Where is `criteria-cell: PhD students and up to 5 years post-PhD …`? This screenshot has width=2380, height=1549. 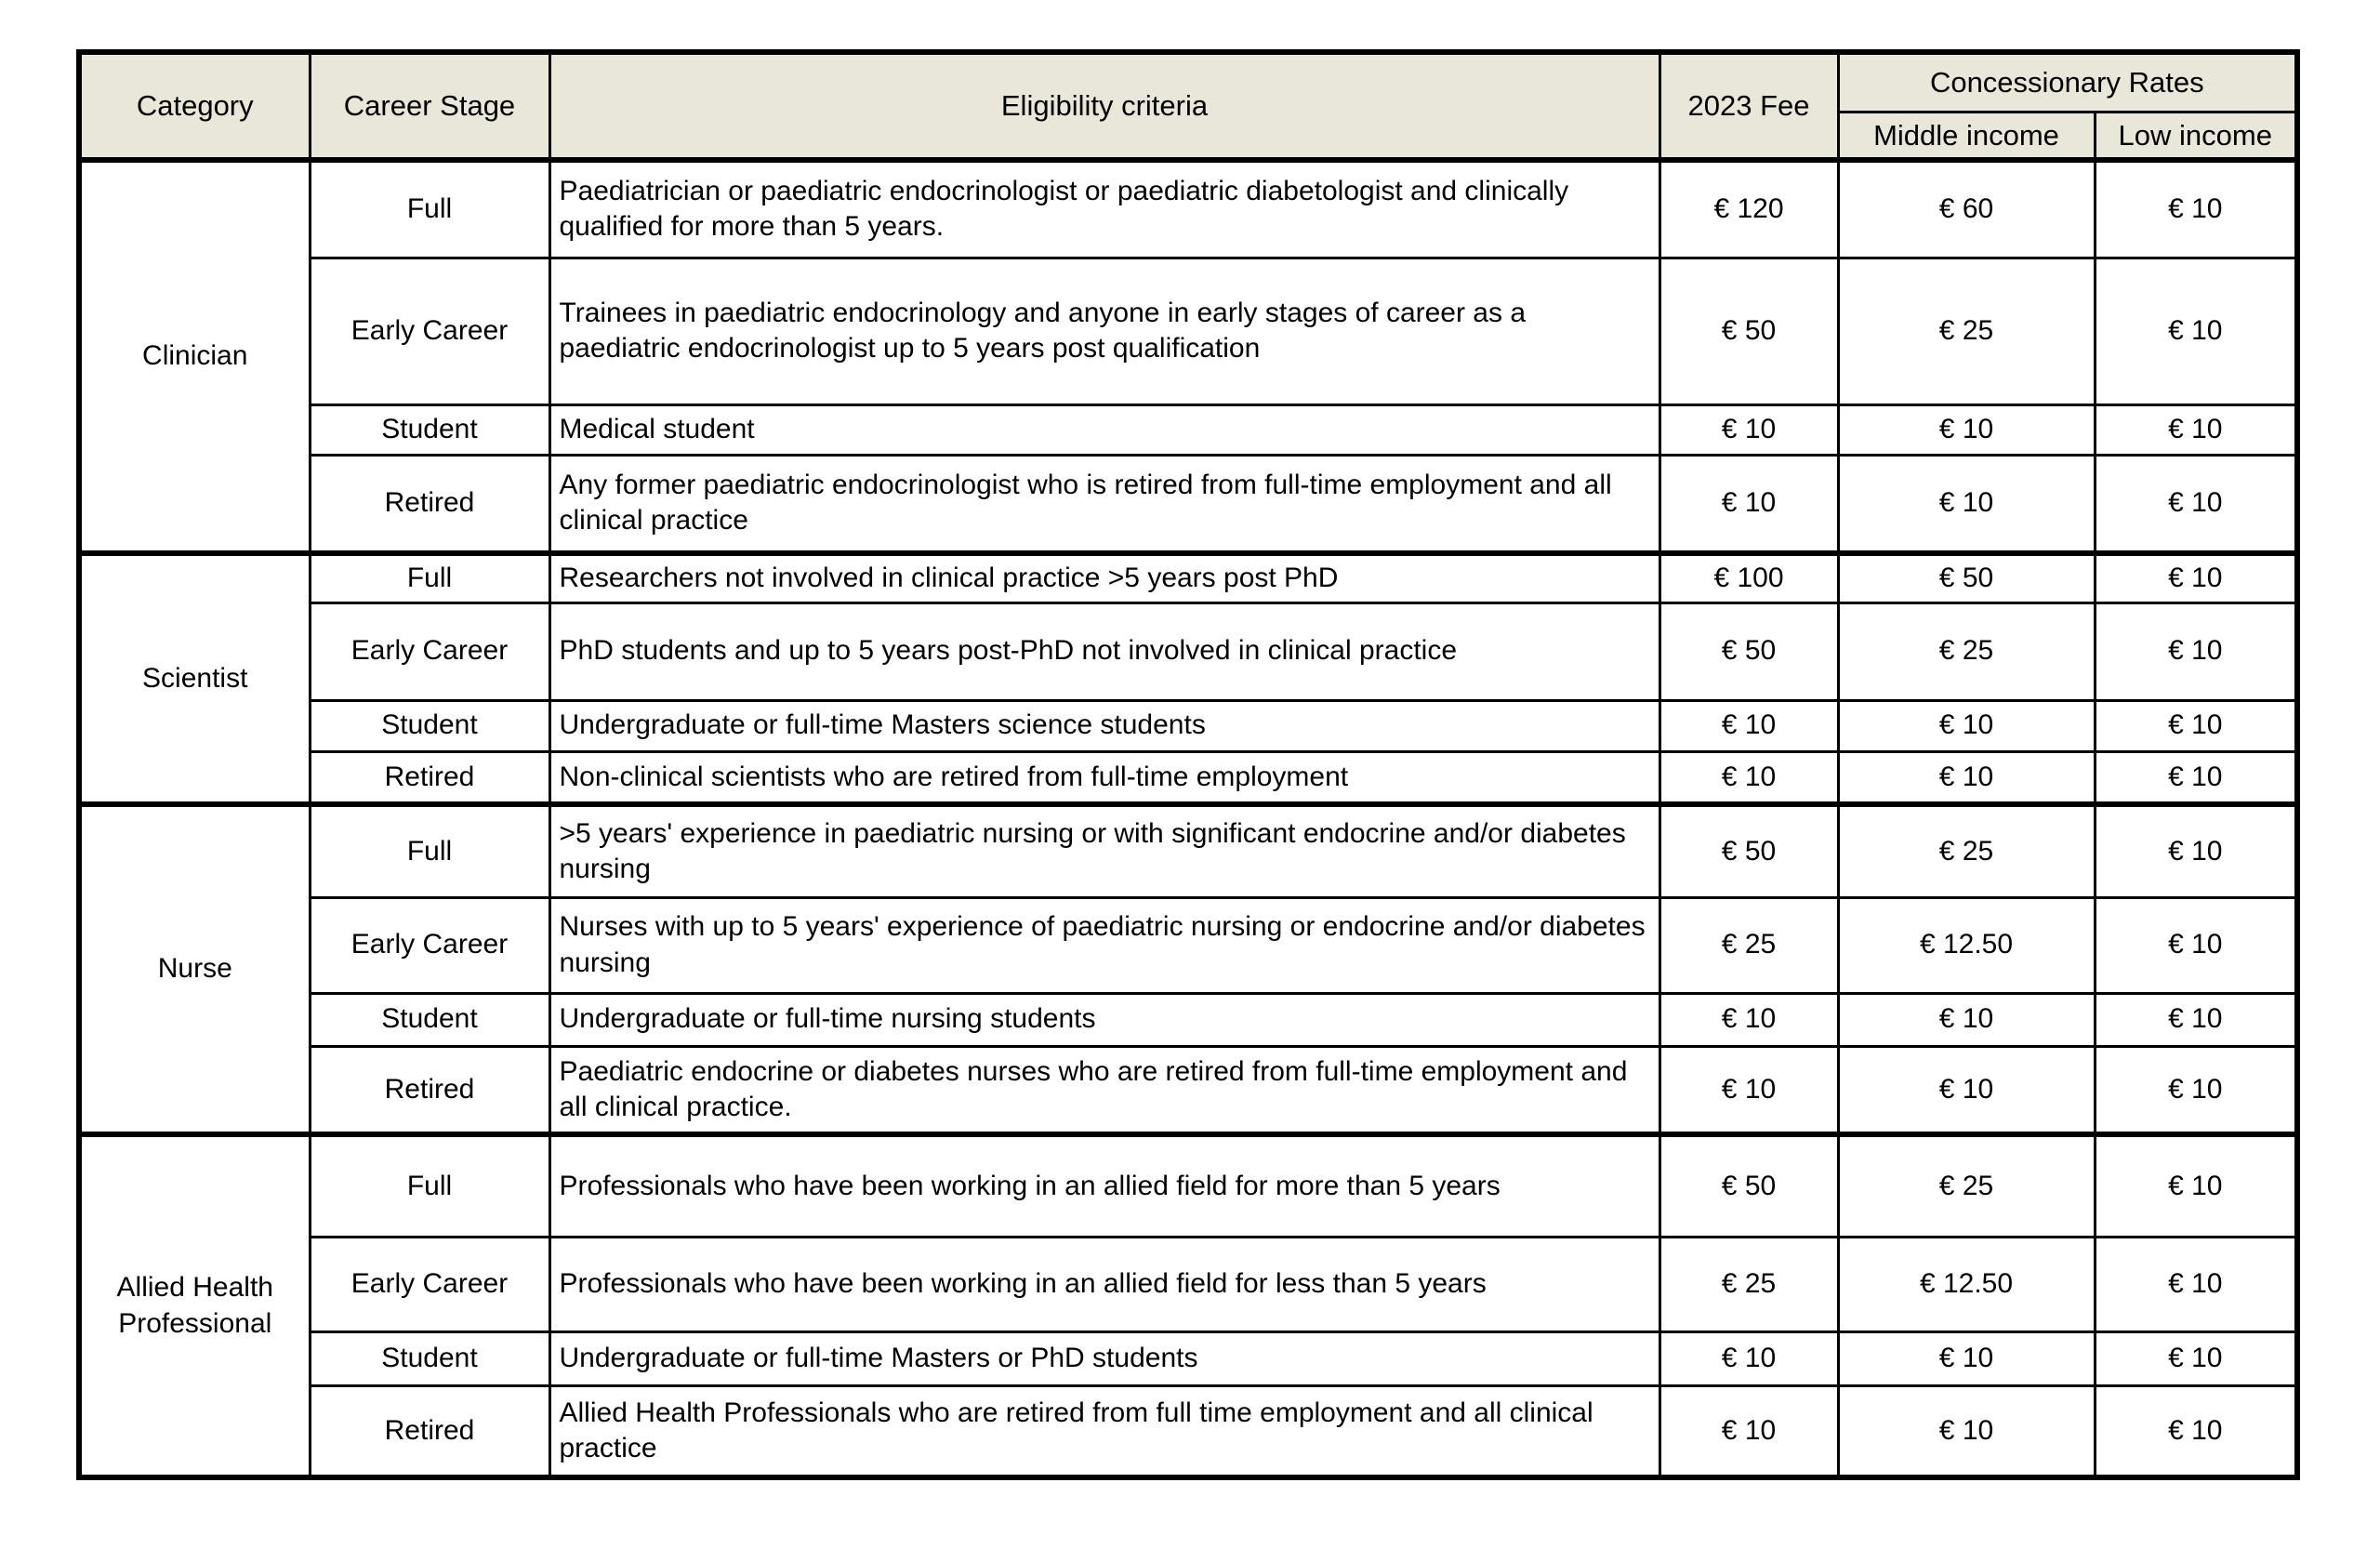
criteria-cell: PhD students and up to 5 years post-PhD … is located at coordinates (1104, 651).